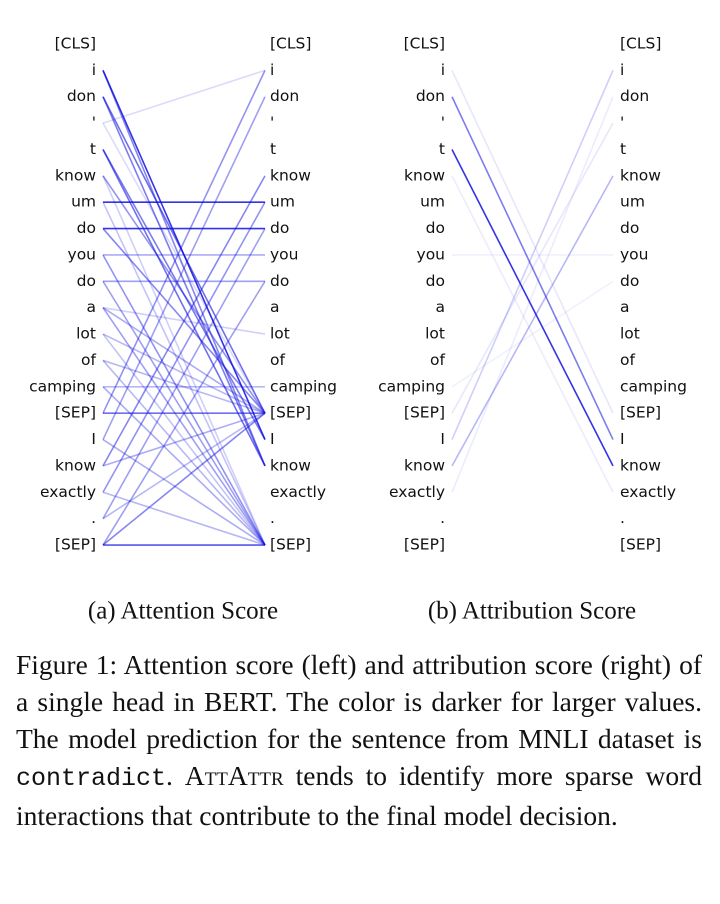 Image resolution: width=720 pixels, height=904 pixels. I want to click on token-right: of, so click(277, 360).